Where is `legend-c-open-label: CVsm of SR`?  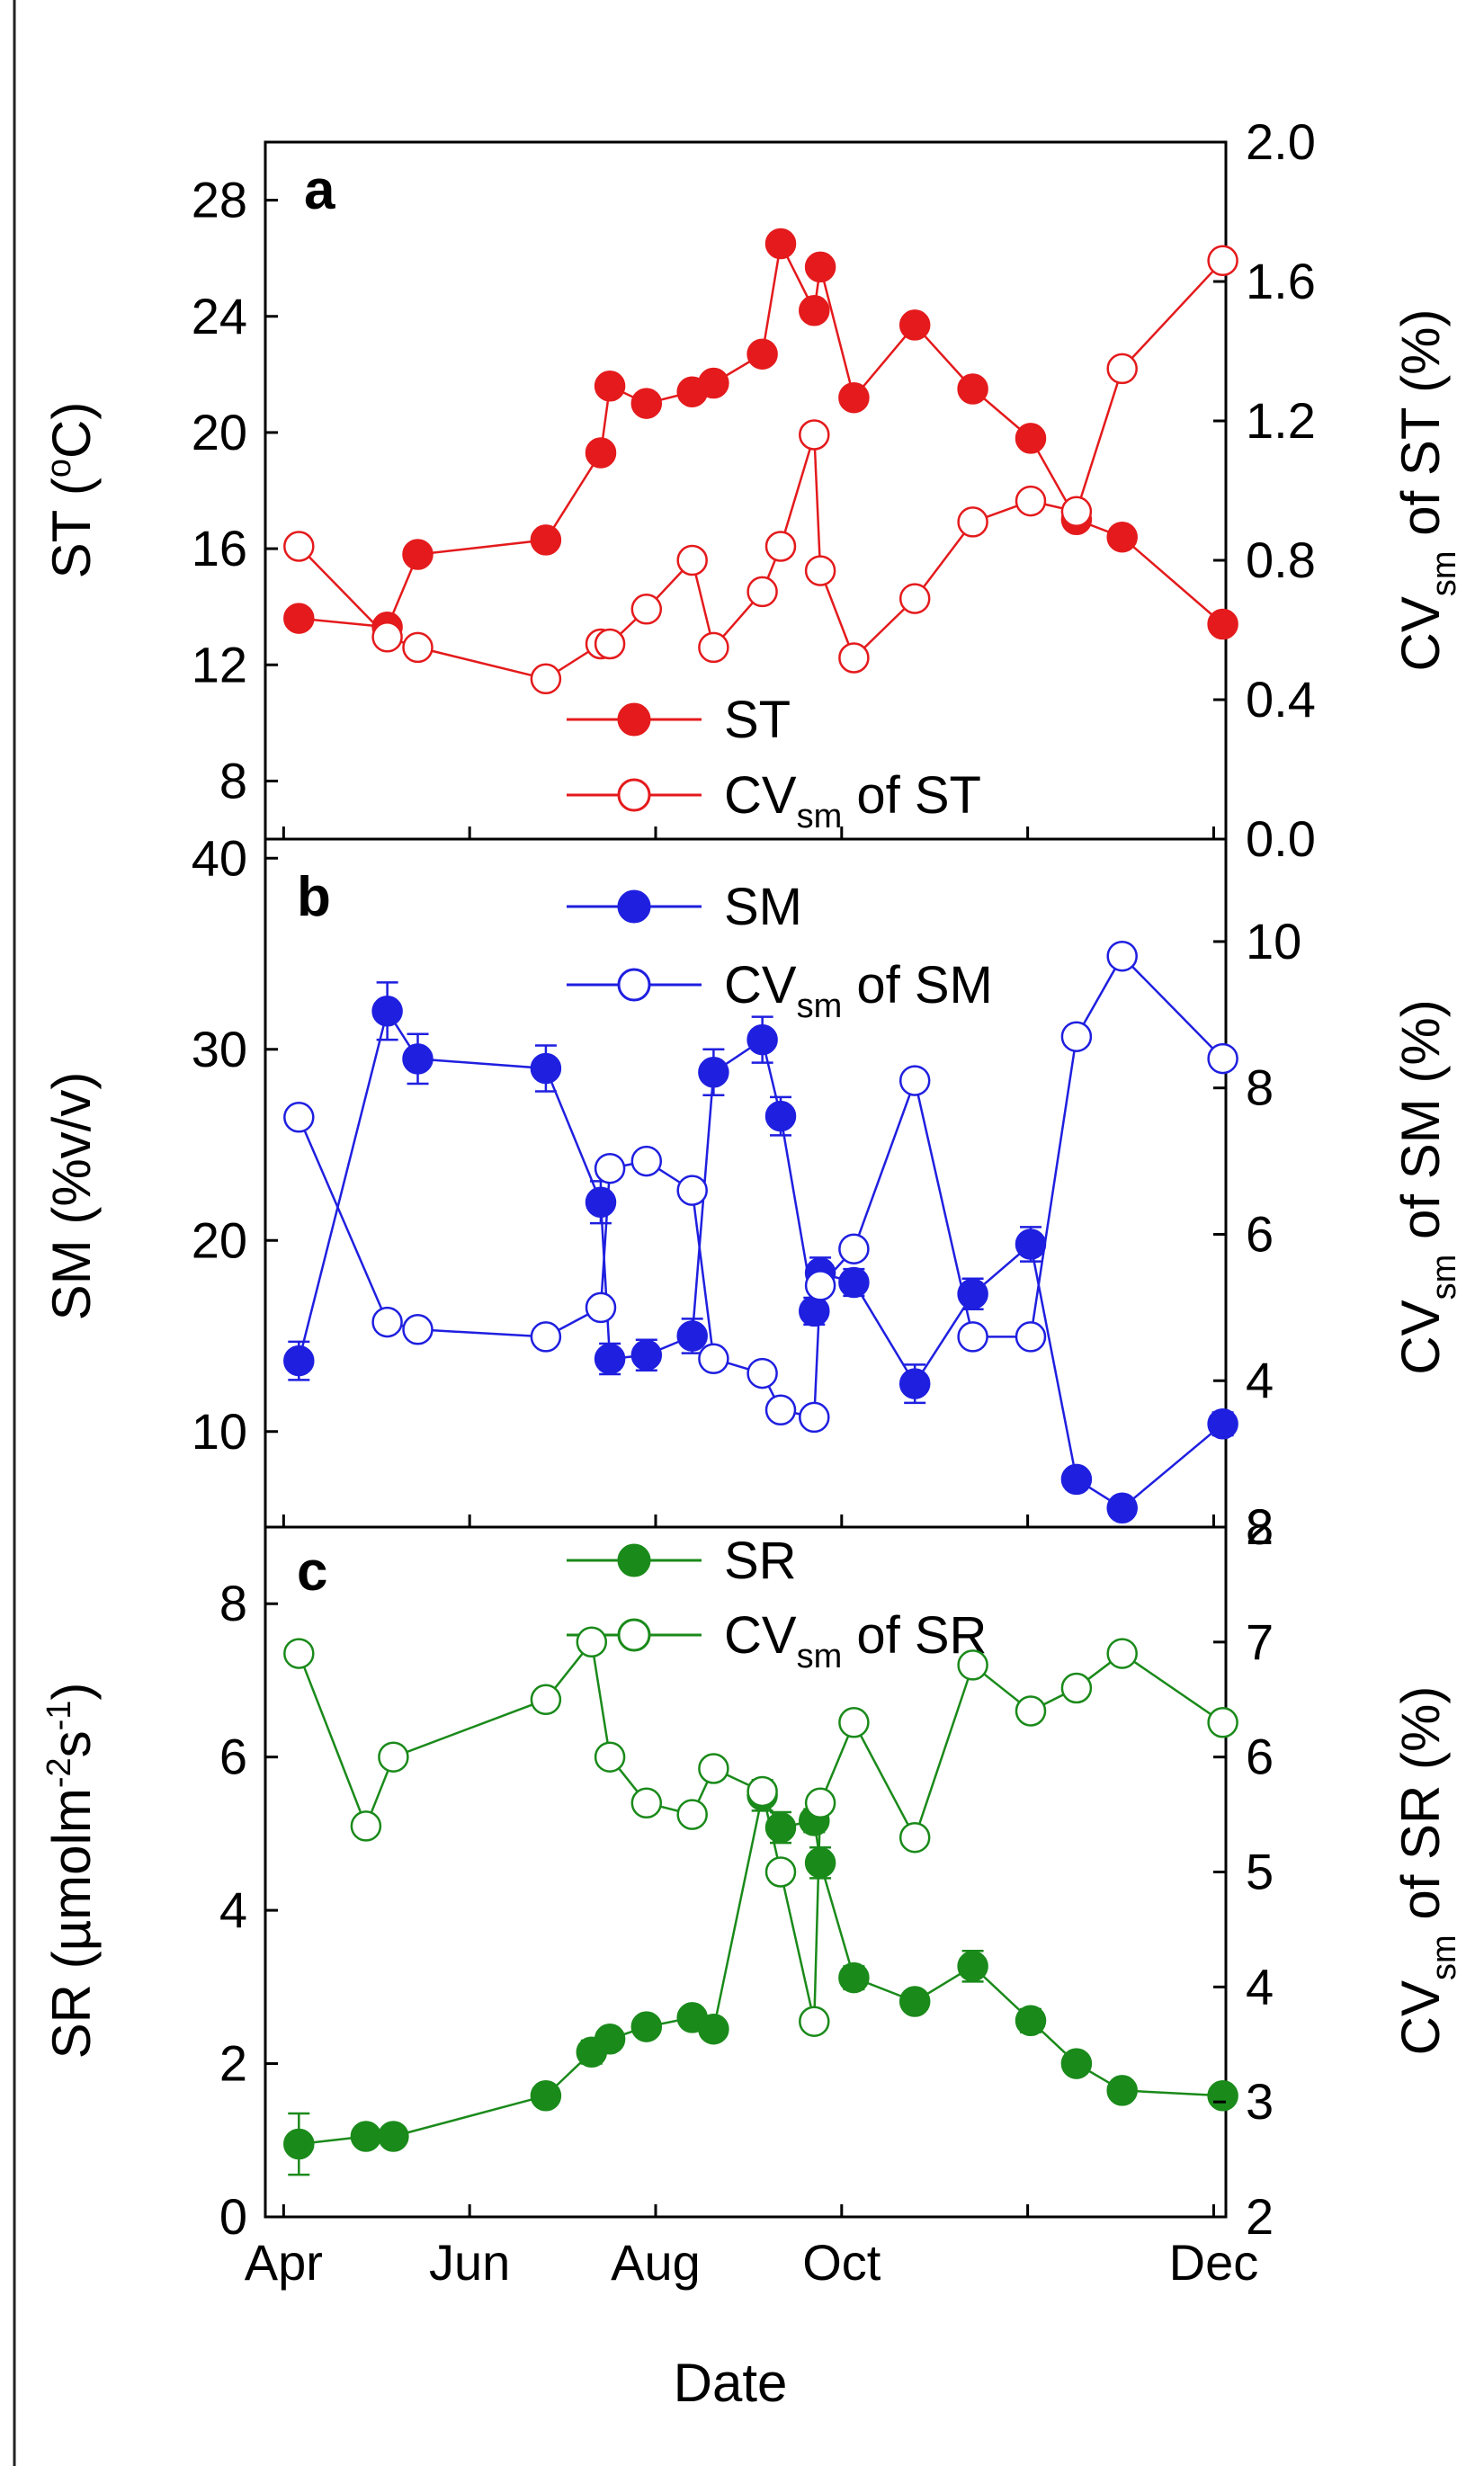 legend-c-open-label: CVsm of SR is located at coordinates (855, 1640).